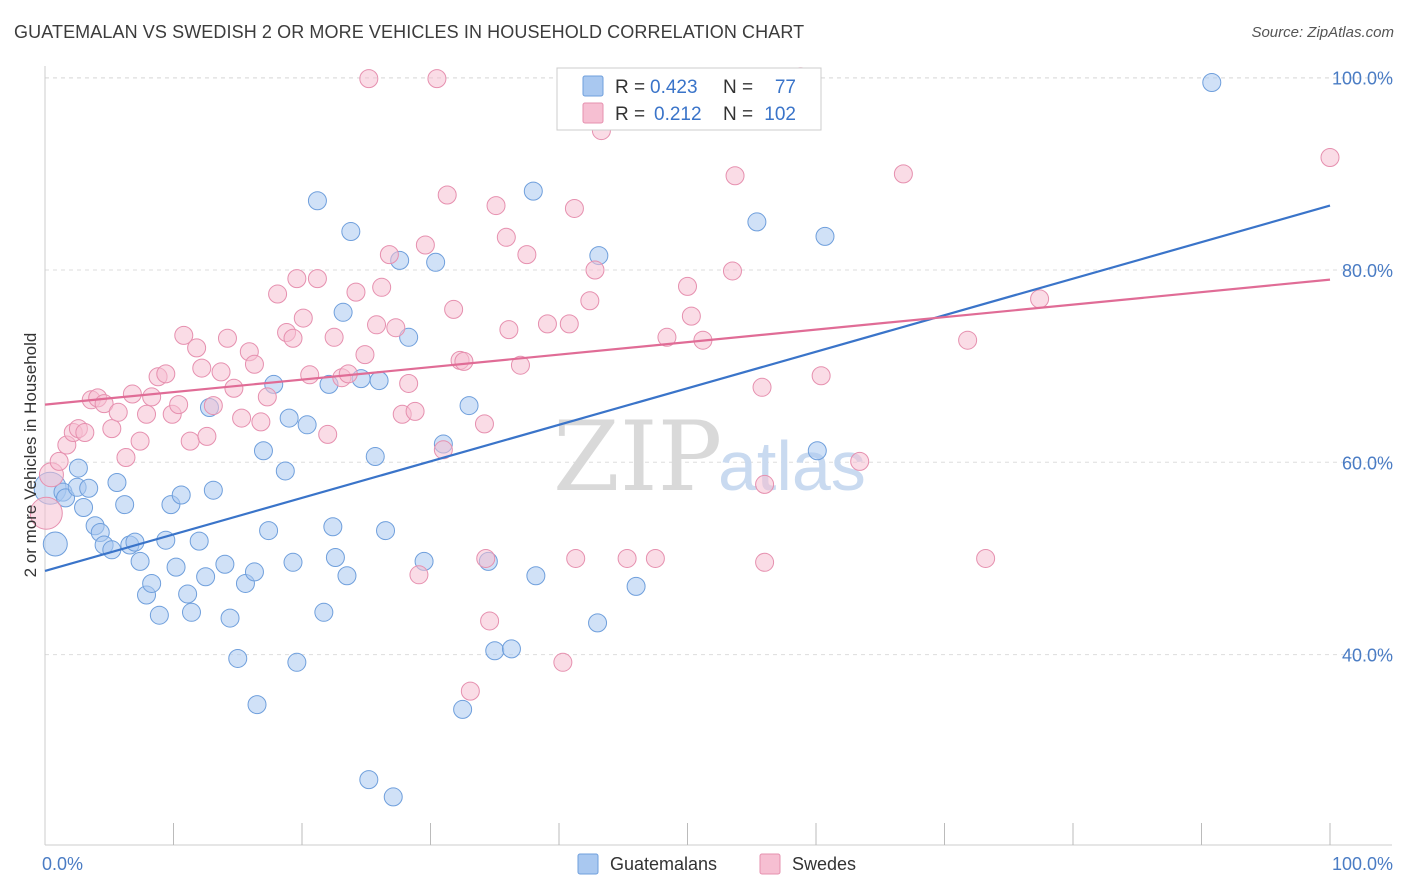  What do you see at coordinates (824, 864) in the screenshot?
I see `series-legend-label-swedes: Swedes` at bounding box center [824, 864].